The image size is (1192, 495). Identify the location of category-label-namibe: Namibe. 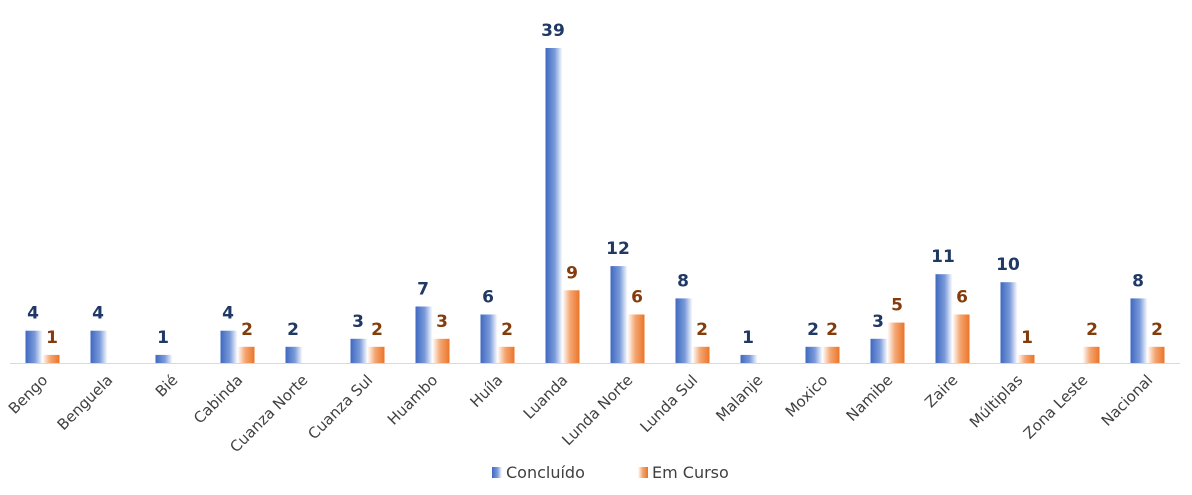
(870, 398).